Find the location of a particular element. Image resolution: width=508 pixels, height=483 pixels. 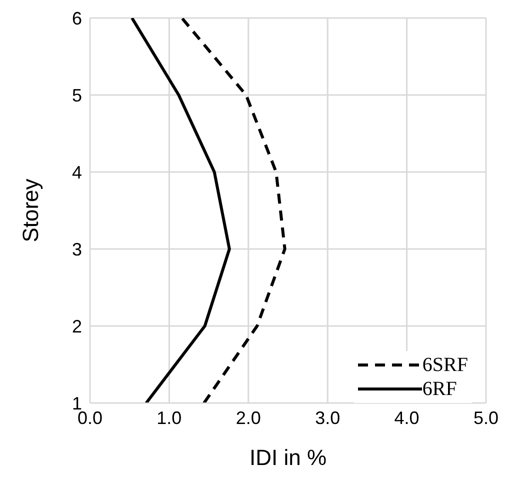

y-tick-label: 5 is located at coordinates (77, 95).